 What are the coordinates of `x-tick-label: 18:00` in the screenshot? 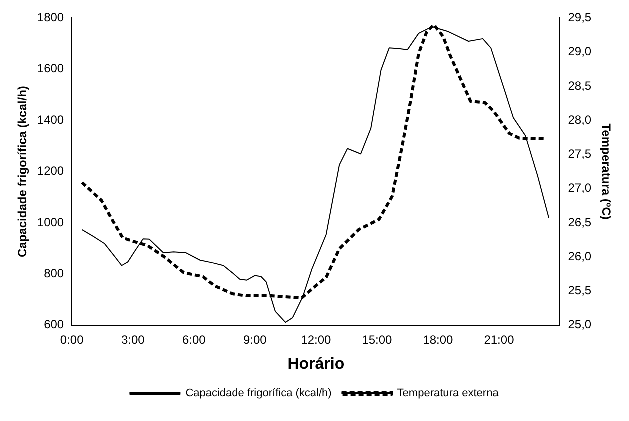 It's located at (438, 339).